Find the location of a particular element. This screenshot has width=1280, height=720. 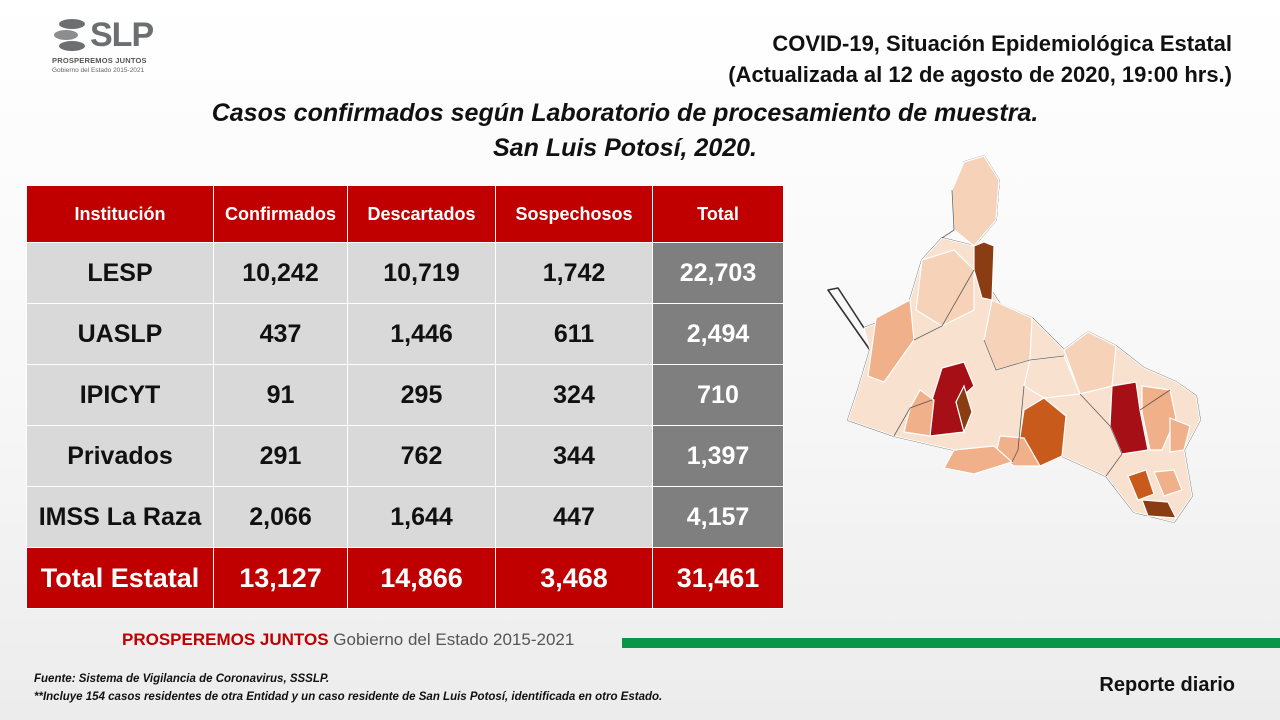

logo-tagline: PROSPEREMOS JUNTOS is located at coordinates (99, 60).